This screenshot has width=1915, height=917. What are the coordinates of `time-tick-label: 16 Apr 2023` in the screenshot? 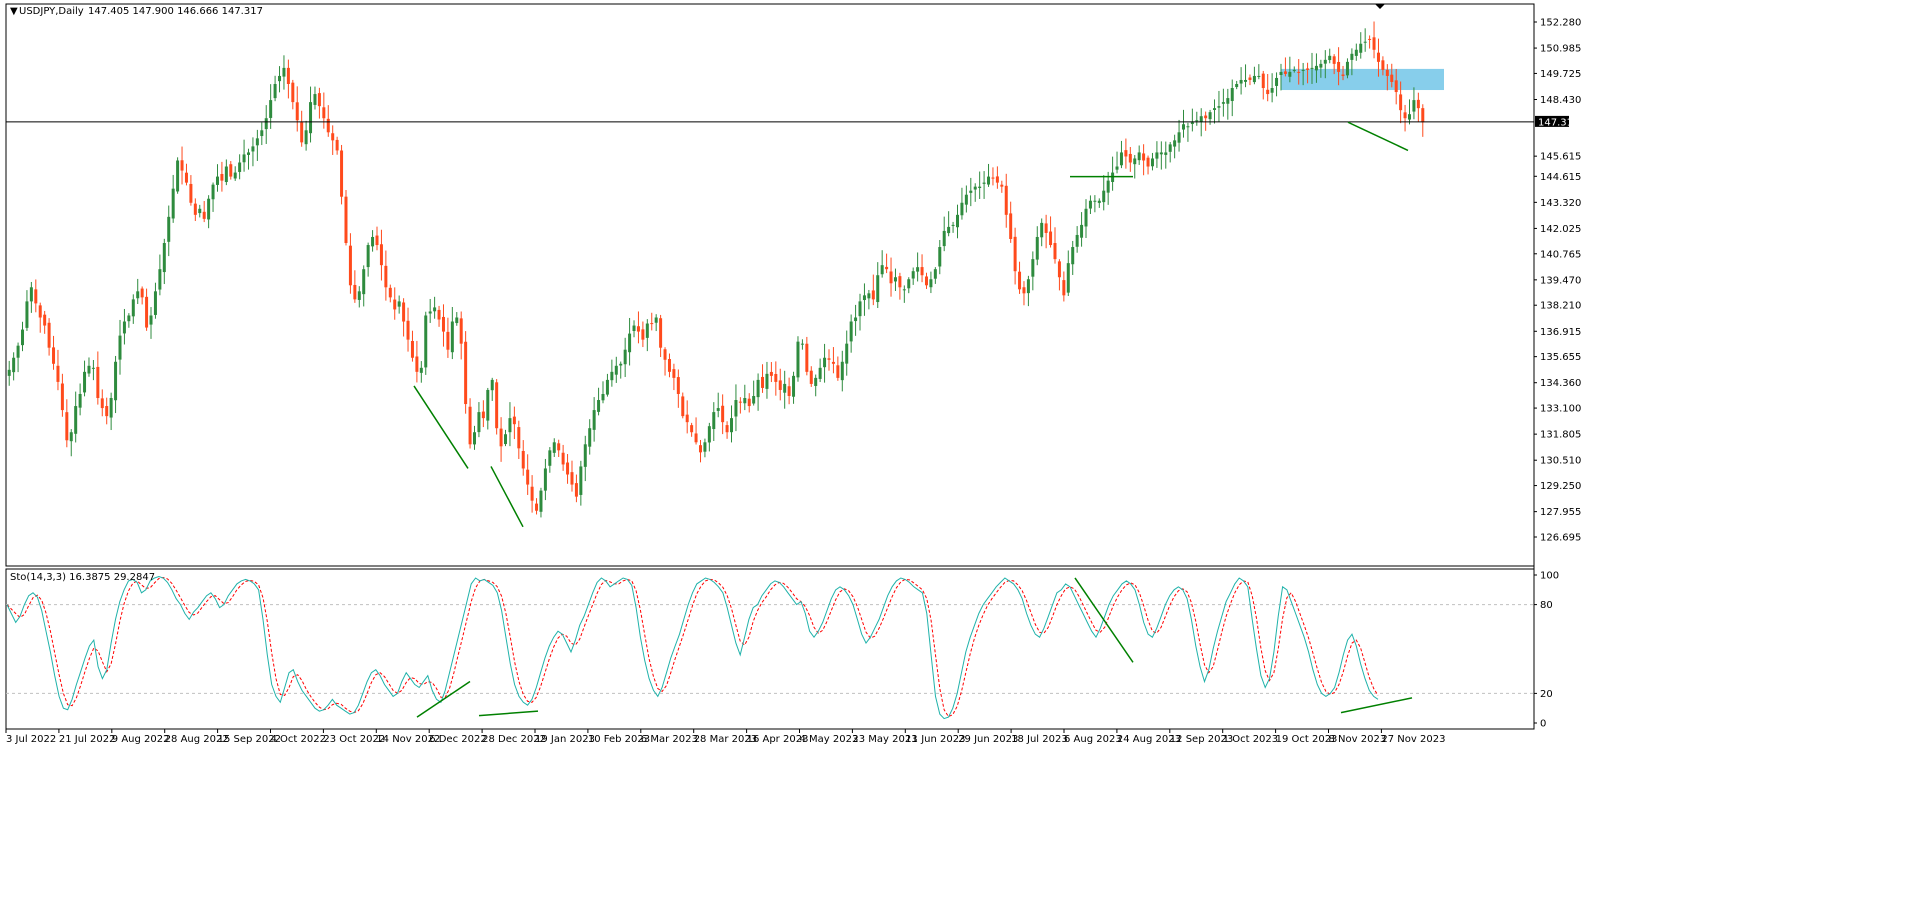 It's located at (778, 739).